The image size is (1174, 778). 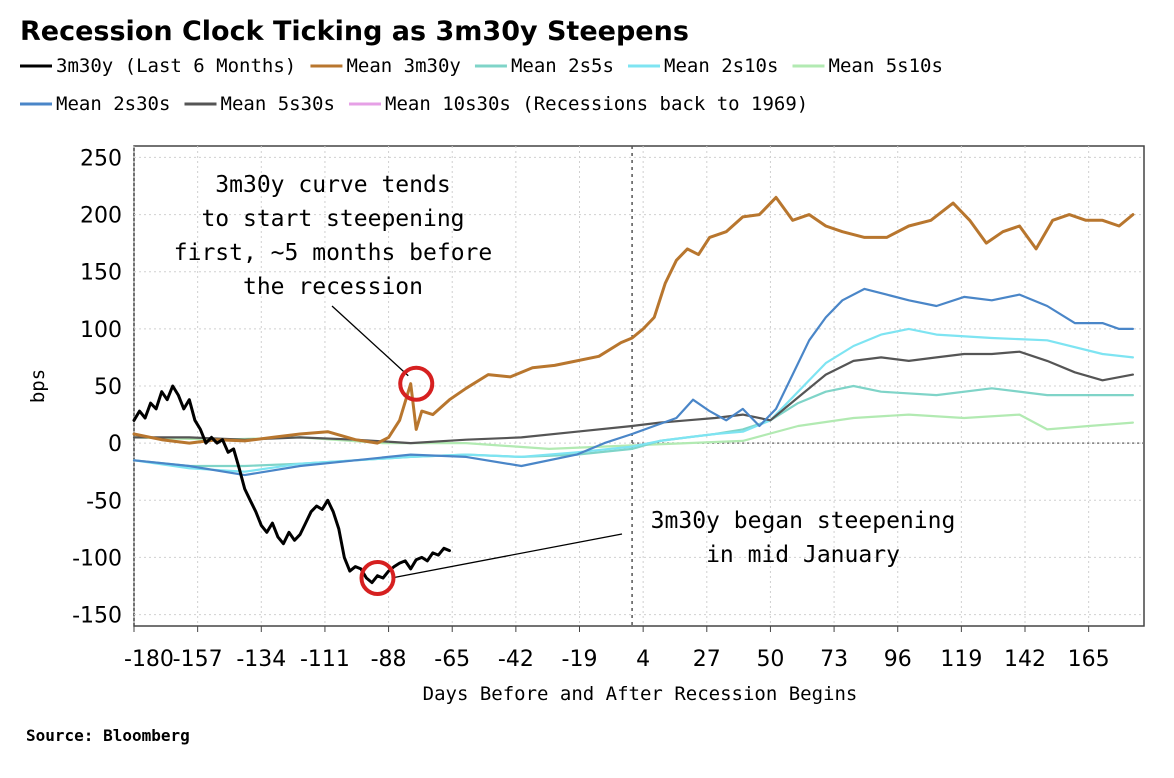 I want to click on legend-label: Mean 5s30s, so click(x=278, y=104).